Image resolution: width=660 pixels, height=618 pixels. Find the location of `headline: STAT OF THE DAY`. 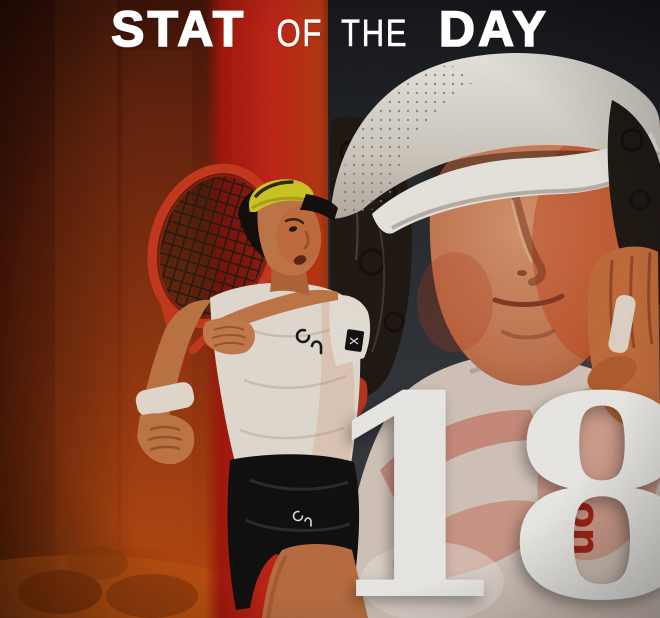

headline: STAT OF THE DAY is located at coordinates (330, 29).